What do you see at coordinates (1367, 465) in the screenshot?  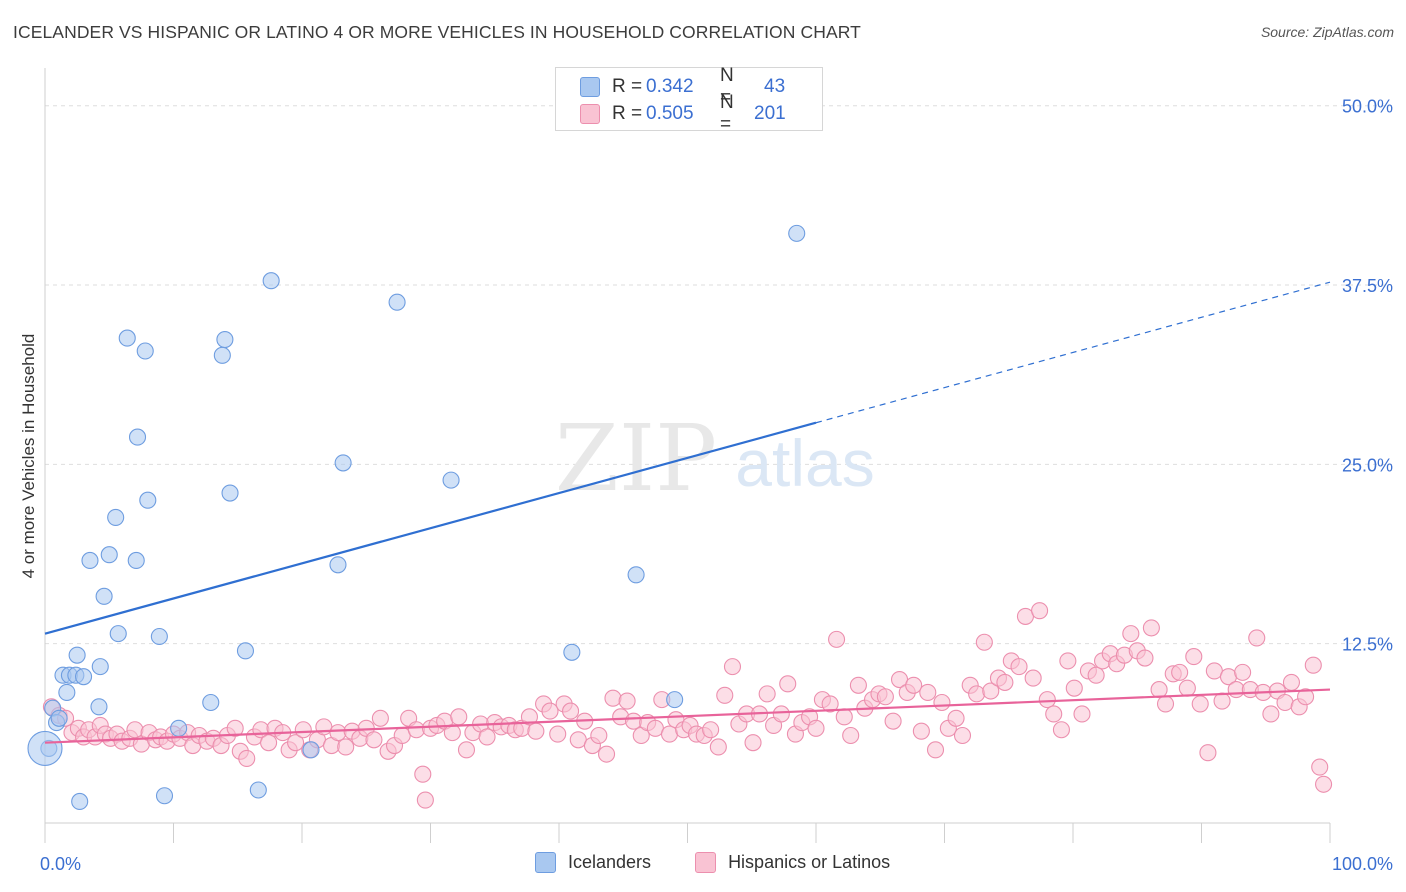 I see `y-tick-label: 25.0%` at bounding box center [1367, 465].